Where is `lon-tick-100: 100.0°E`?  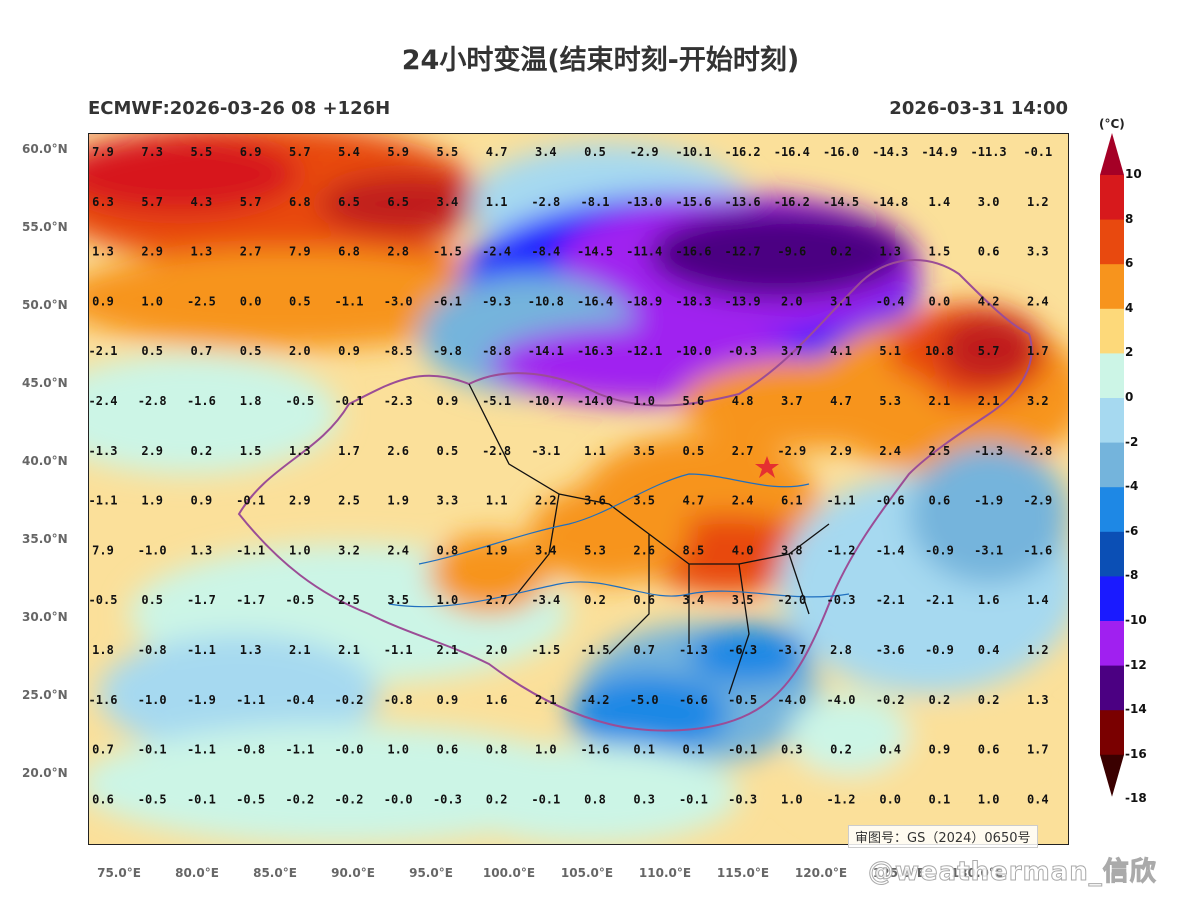 lon-tick-100: 100.0°E is located at coordinates (509, 873).